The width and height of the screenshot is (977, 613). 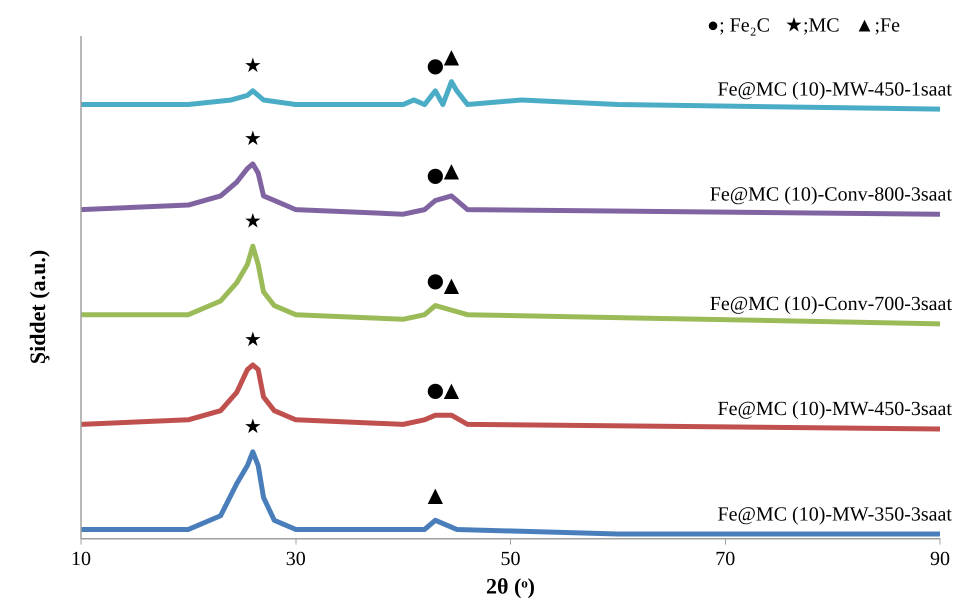 What do you see at coordinates (835, 409) in the screenshot?
I see `series-label: Fe@MC (10)-MW-450-3saat` at bounding box center [835, 409].